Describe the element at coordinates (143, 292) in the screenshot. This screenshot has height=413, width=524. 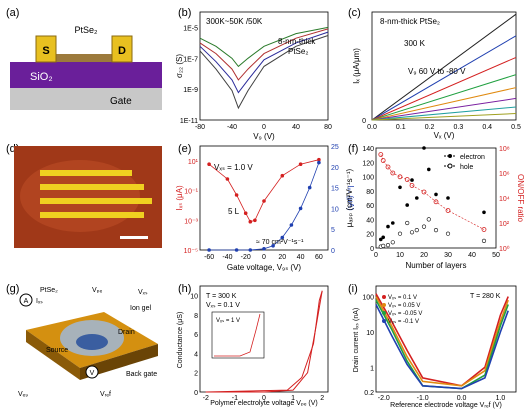
I see `vds-label-g: Vₓₛ` at that location.